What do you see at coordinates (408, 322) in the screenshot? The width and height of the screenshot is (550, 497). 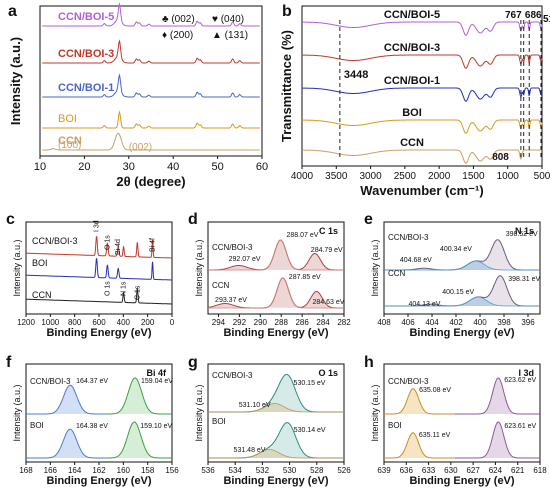 I see `panel-e-xtick-label-1: 406` at bounding box center [408, 322].